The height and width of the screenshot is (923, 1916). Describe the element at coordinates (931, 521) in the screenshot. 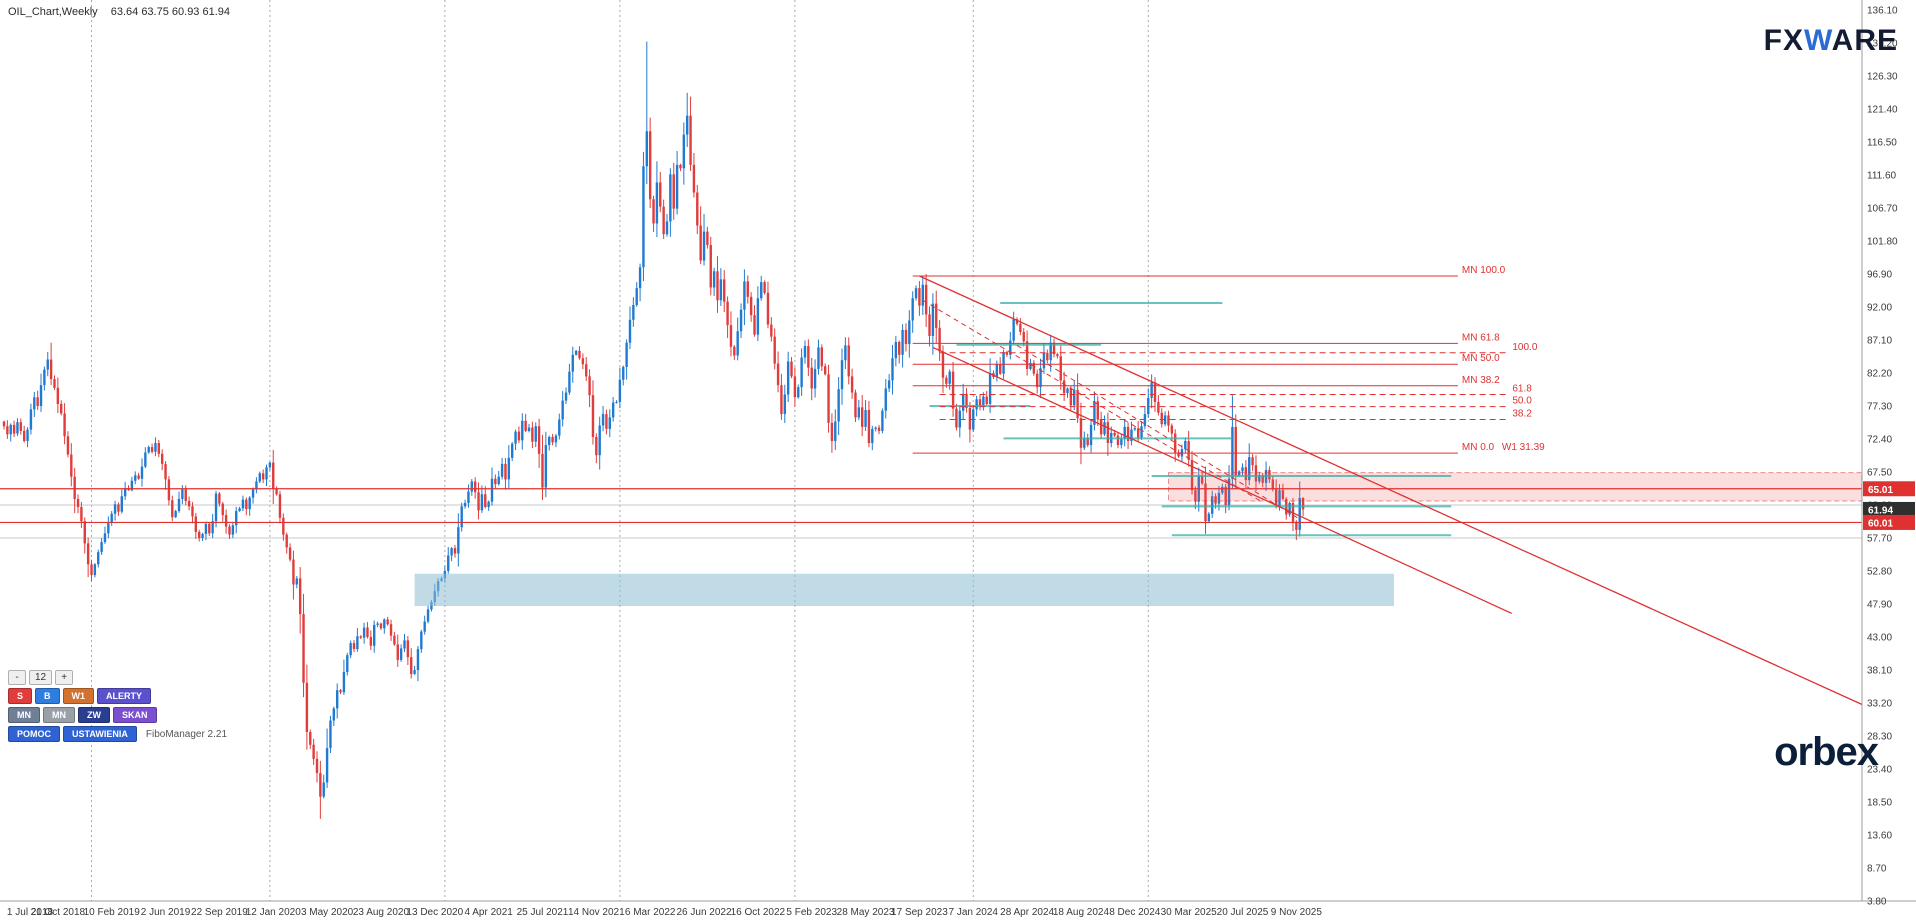

I see `gray-levels` at that location.